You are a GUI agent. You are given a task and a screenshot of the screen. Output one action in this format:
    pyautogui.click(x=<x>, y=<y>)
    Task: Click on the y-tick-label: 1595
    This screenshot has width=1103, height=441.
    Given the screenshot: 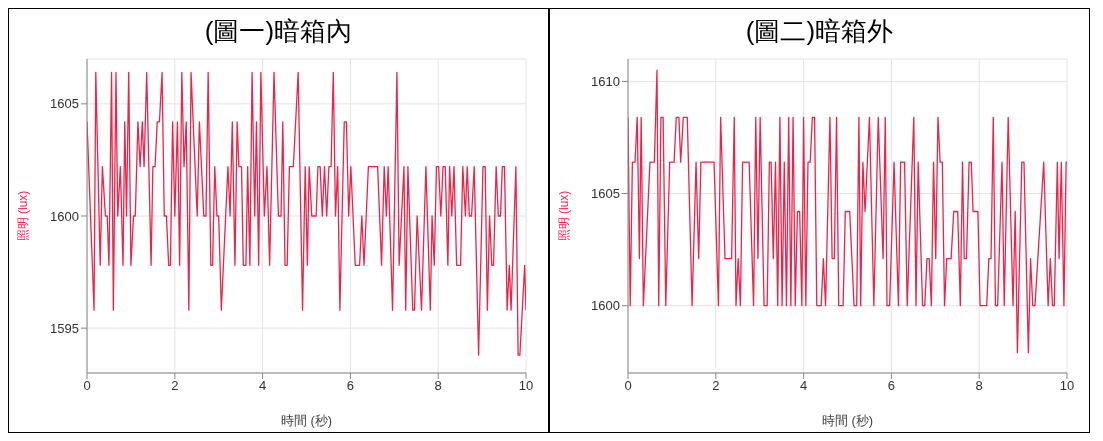 What is the action you would take?
    pyautogui.click(x=64, y=328)
    